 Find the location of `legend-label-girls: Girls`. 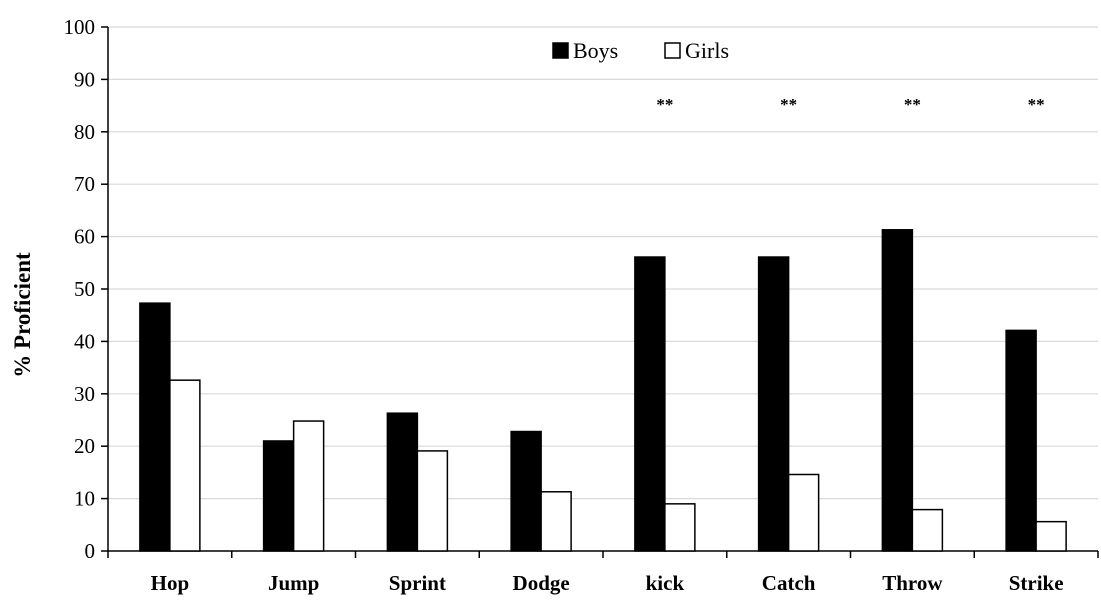

legend-label-girls: Girls is located at coordinates (707, 50).